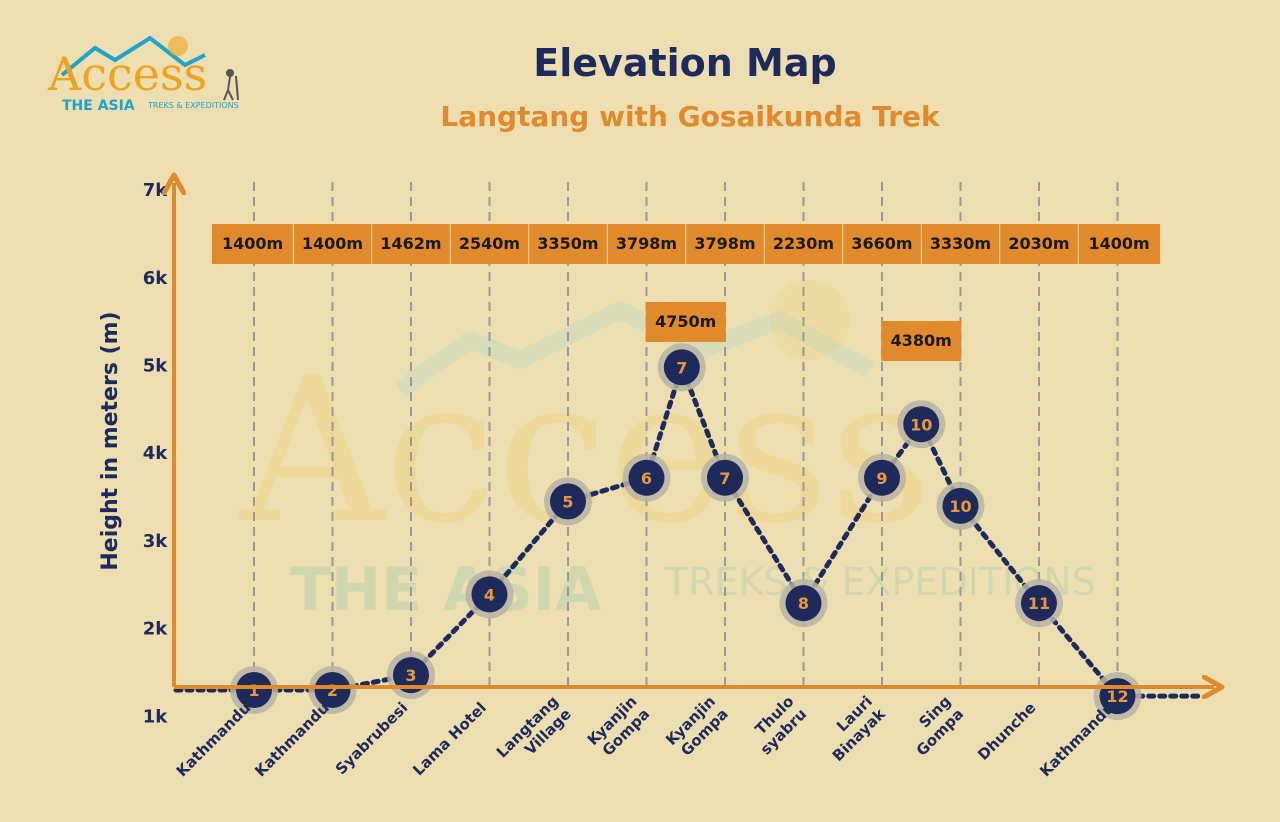 This screenshot has height=822, width=1280. Describe the element at coordinates (231, 85) in the screenshot. I see `hiker-icon` at that location.